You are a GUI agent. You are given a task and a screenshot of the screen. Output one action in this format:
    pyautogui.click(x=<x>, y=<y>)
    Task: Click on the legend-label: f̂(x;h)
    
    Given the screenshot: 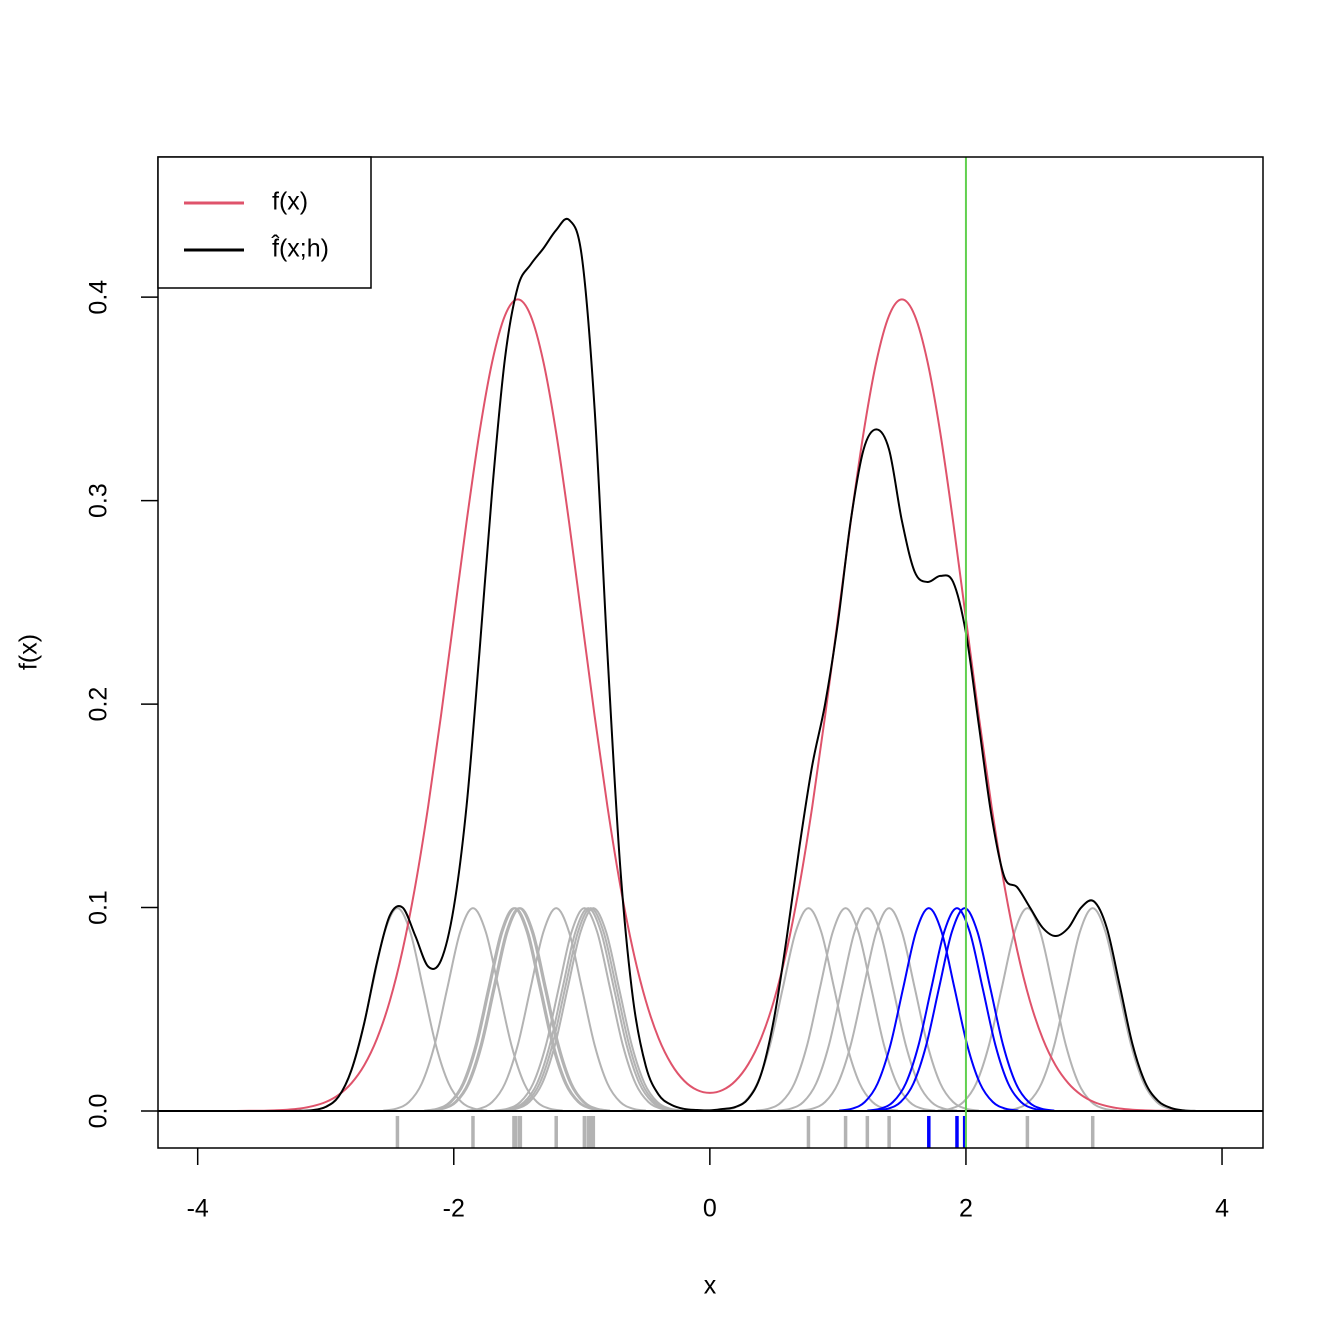 What is the action you would take?
    pyautogui.click(x=299, y=247)
    